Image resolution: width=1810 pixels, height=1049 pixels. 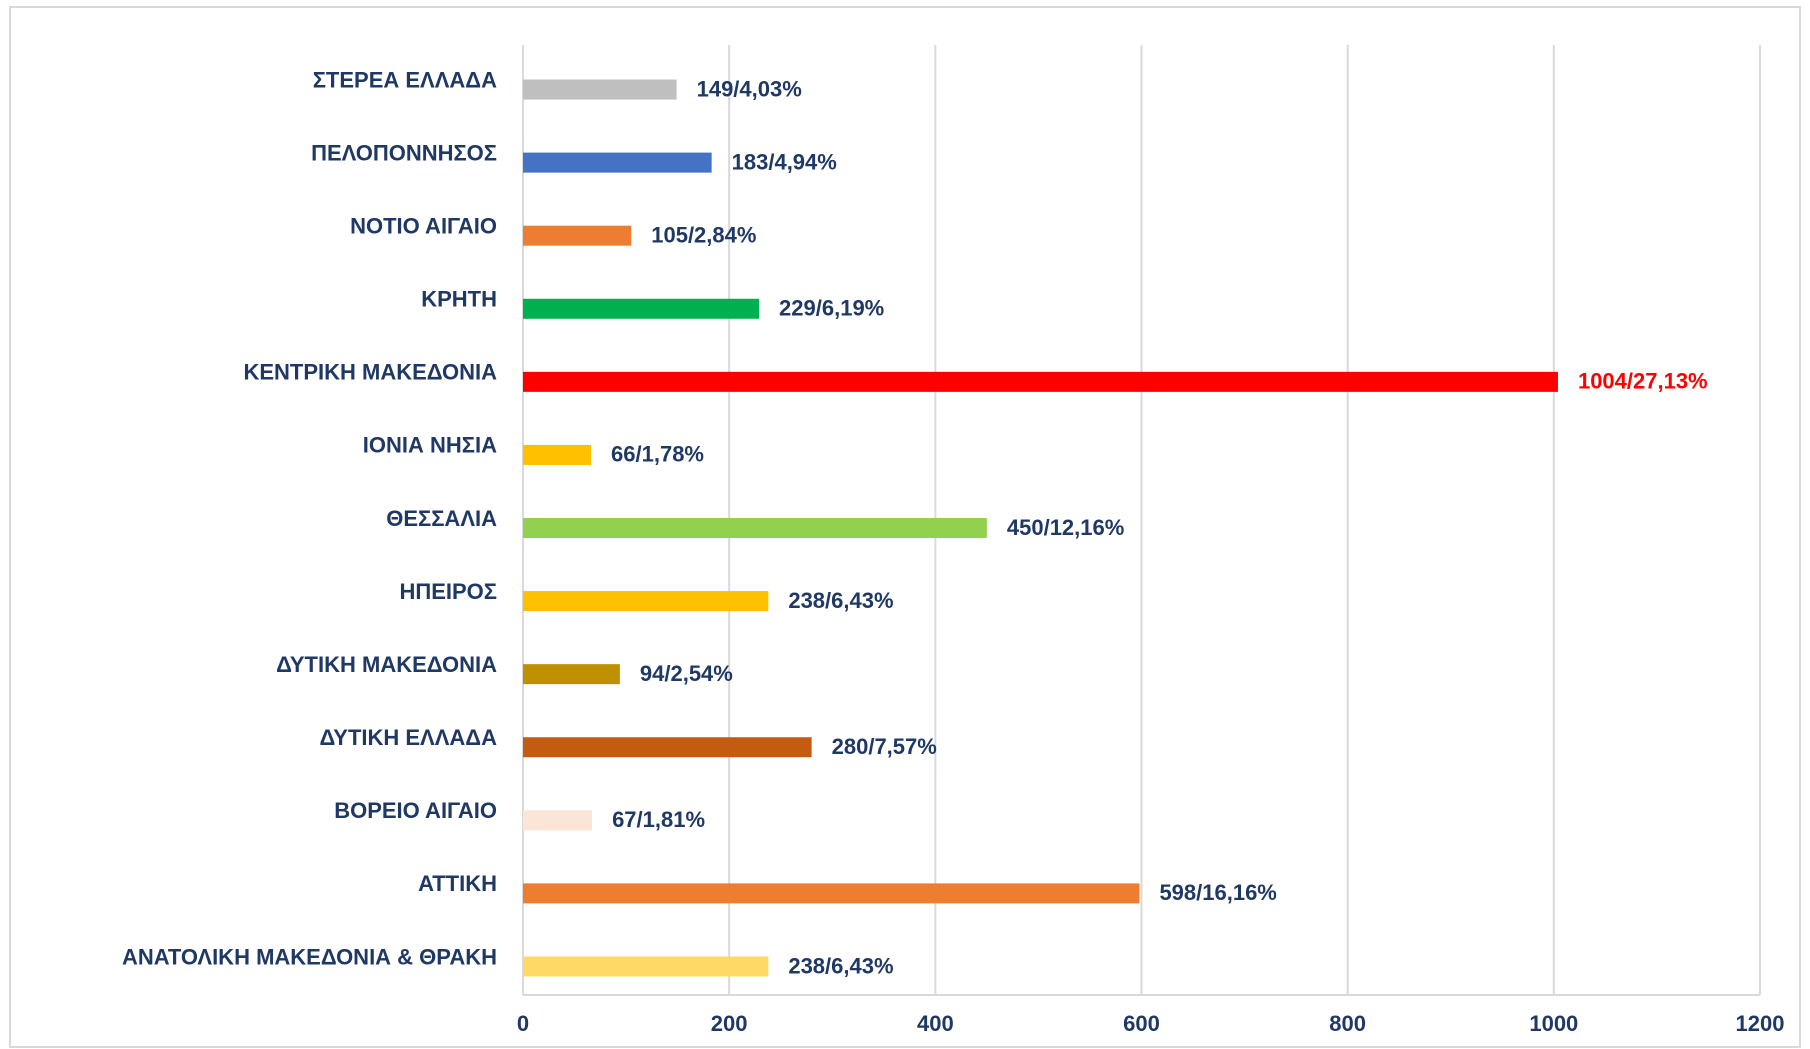 I want to click on y-tick-label: ΚΕΝΤΡΙΚΗ ΜΑΚΕΔΟΝΙΑ, so click(x=370, y=372).